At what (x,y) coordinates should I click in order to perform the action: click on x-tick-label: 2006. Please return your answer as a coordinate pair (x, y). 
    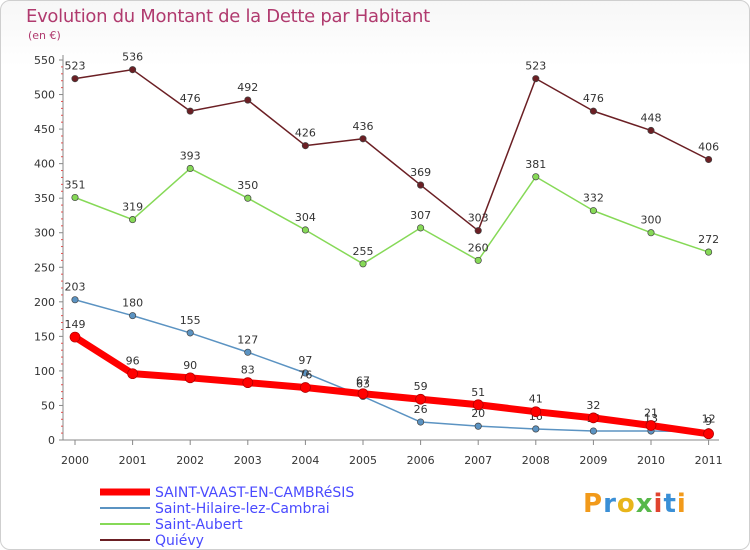
    Looking at the image, I should click on (421, 460).